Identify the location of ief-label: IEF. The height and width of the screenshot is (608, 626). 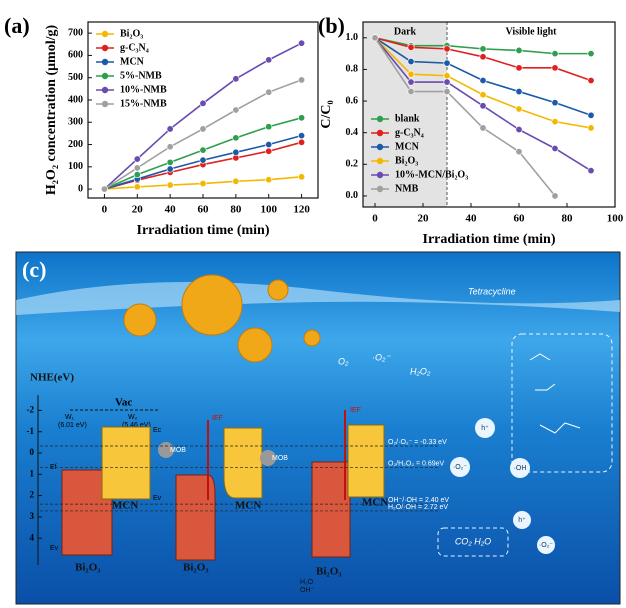
(355, 410).